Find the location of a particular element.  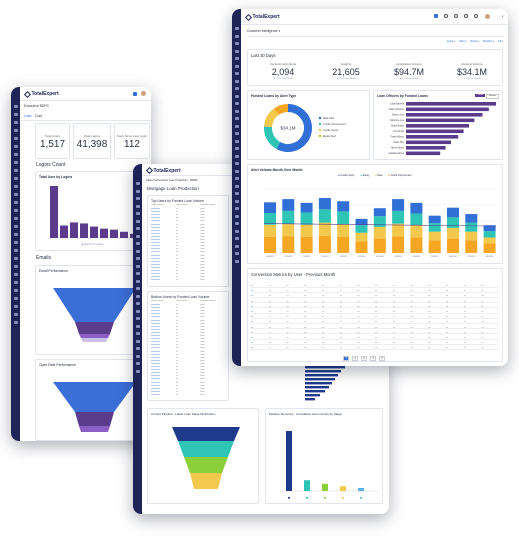

left-app-icon is located at coordinates (135, 93).